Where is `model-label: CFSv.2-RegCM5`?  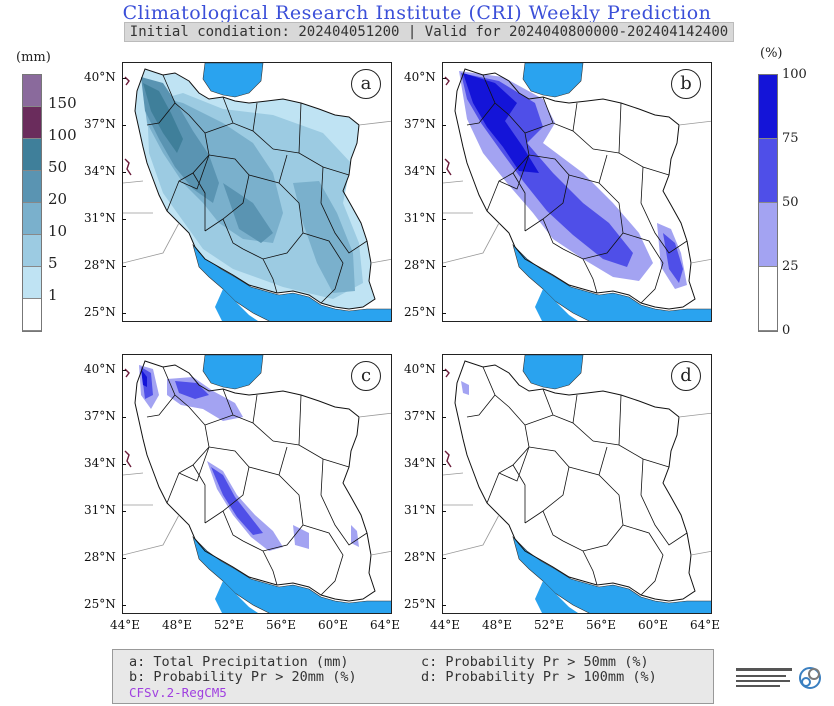 model-label: CFSv.2-RegCM5 is located at coordinates (178, 692).